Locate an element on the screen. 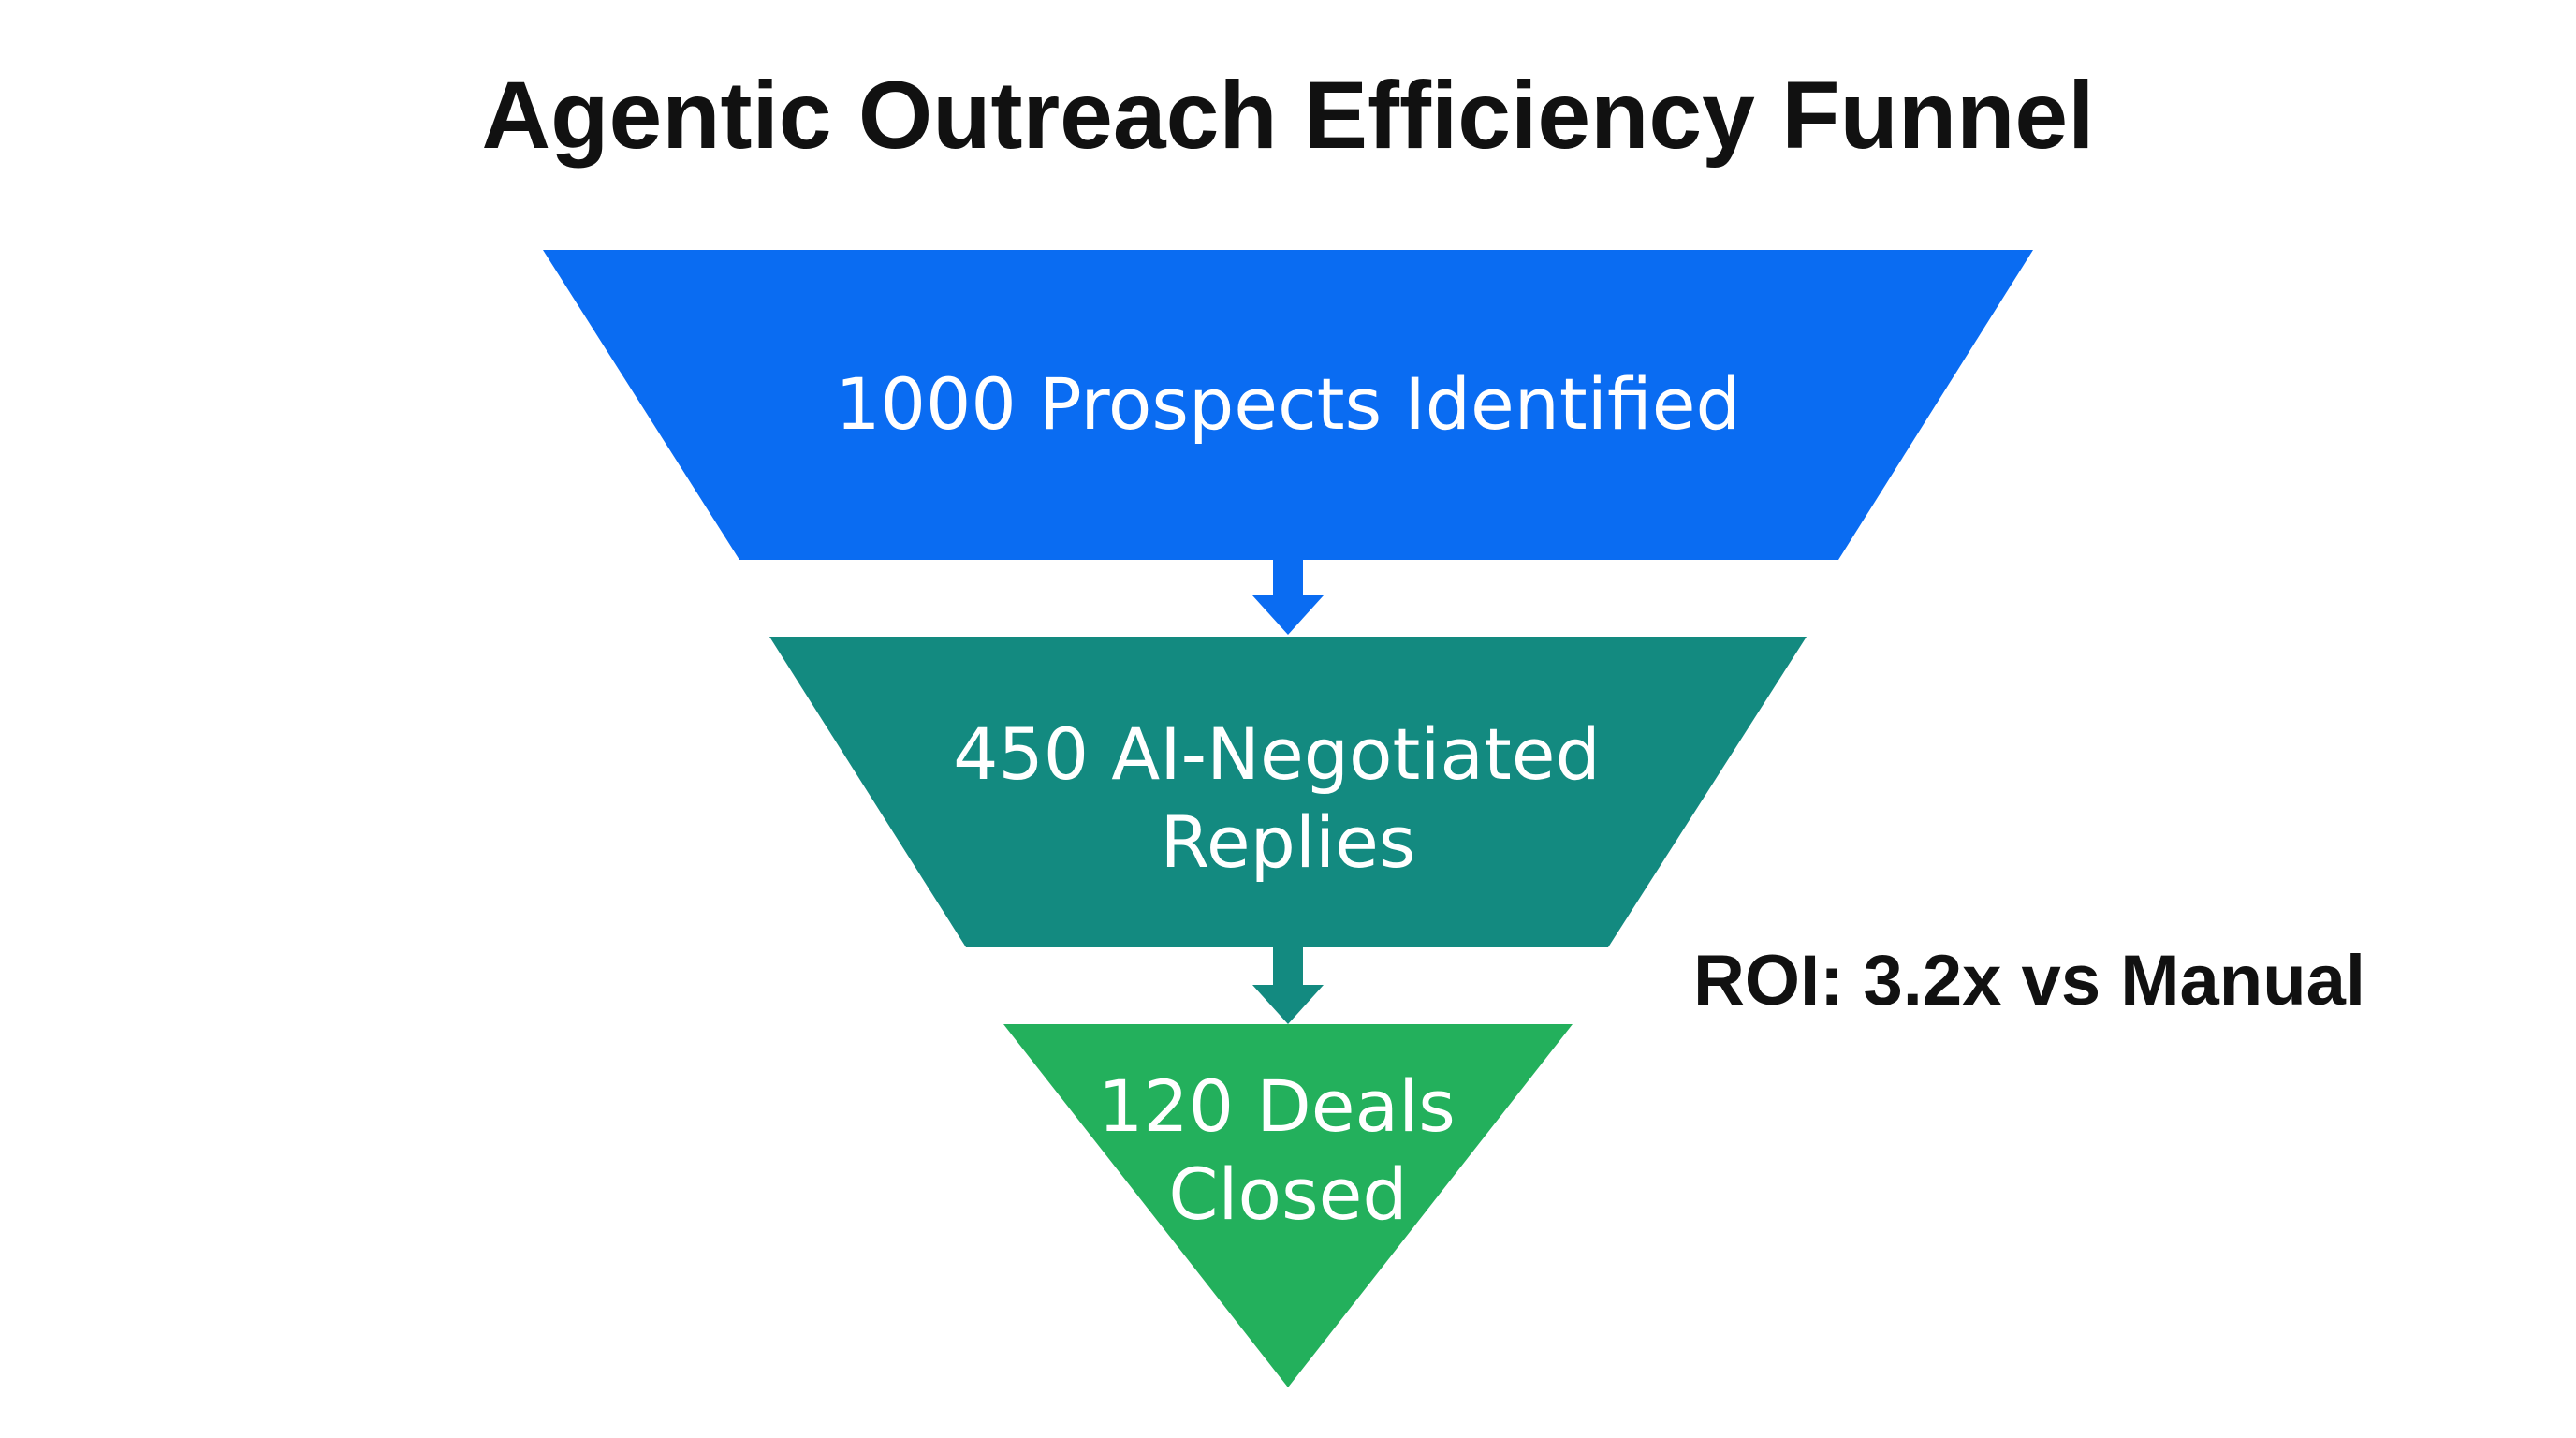 The width and height of the screenshot is (2576, 1438). stage-deals-line-1: 120 Deals is located at coordinates (1277, 1106).